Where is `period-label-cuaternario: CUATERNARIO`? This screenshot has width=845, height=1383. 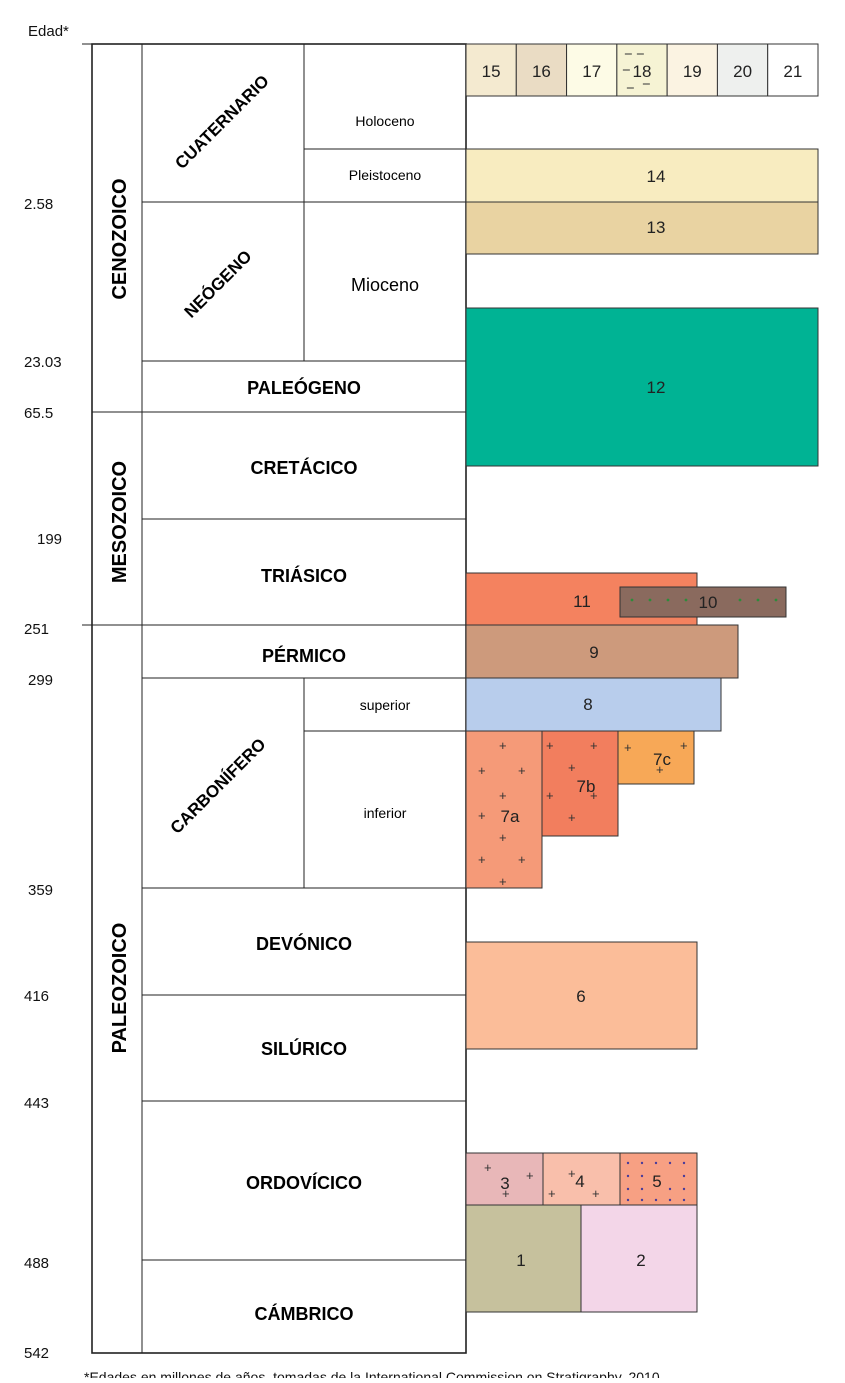
period-label-cuaternario: CUATERNARIO is located at coordinates (221, 121).